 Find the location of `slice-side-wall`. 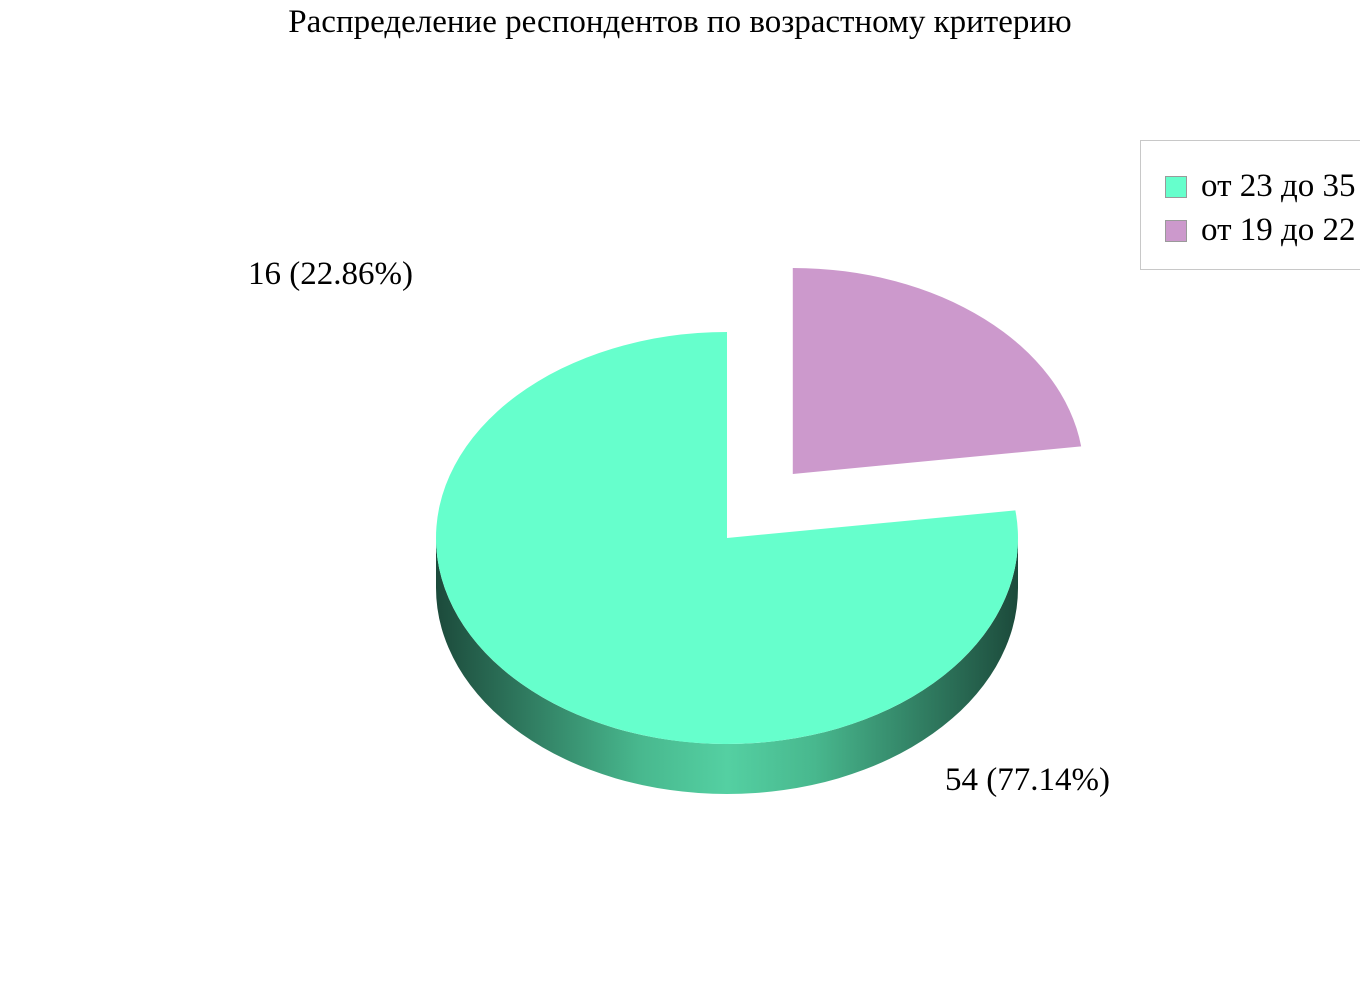

slice-side-wall is located at coordinates (727, 666).